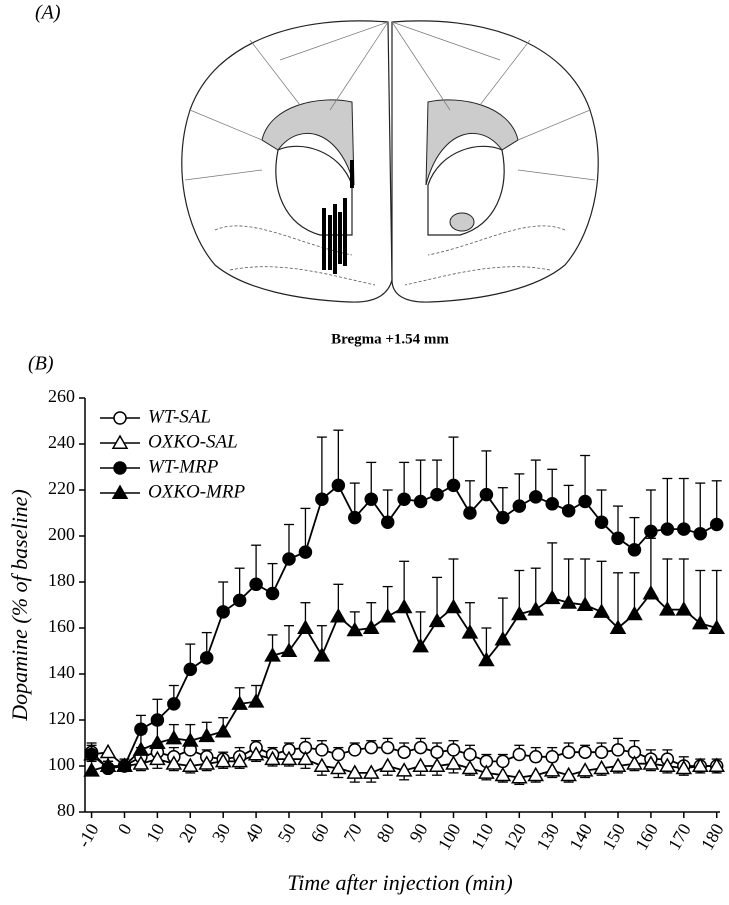 This screenshot has width=729, height=905. I want to click on x-axis-label: Time after injection (min), so click(399, 882).